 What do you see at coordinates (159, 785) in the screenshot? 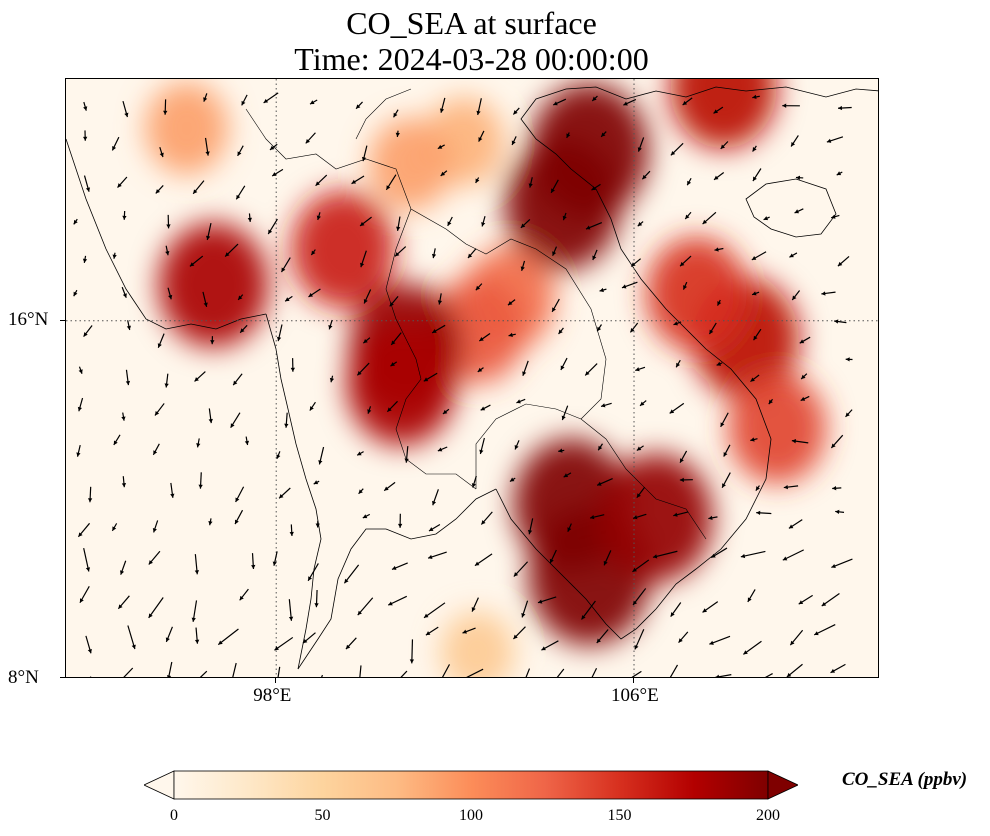
I see `colorbar-extend-min` at bounding box center [159, 785].